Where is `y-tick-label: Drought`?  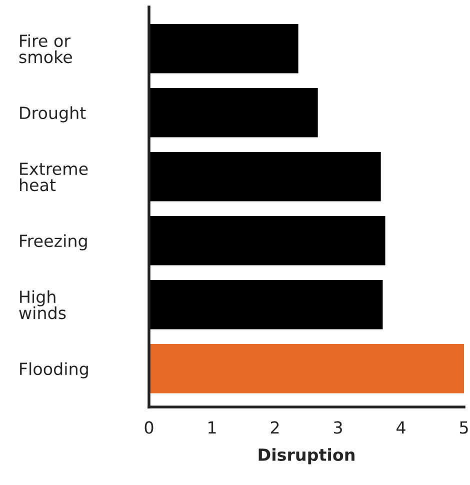 y-tick-label: Drought is located at coordinates (53, 114).